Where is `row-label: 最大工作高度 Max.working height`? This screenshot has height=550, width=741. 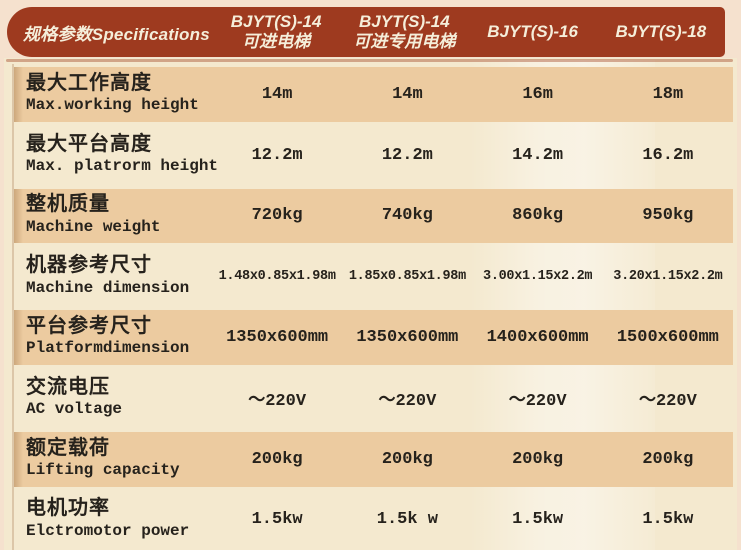
row-label: 最大工作高度 Max.working height is located at coordinates (113, 93).